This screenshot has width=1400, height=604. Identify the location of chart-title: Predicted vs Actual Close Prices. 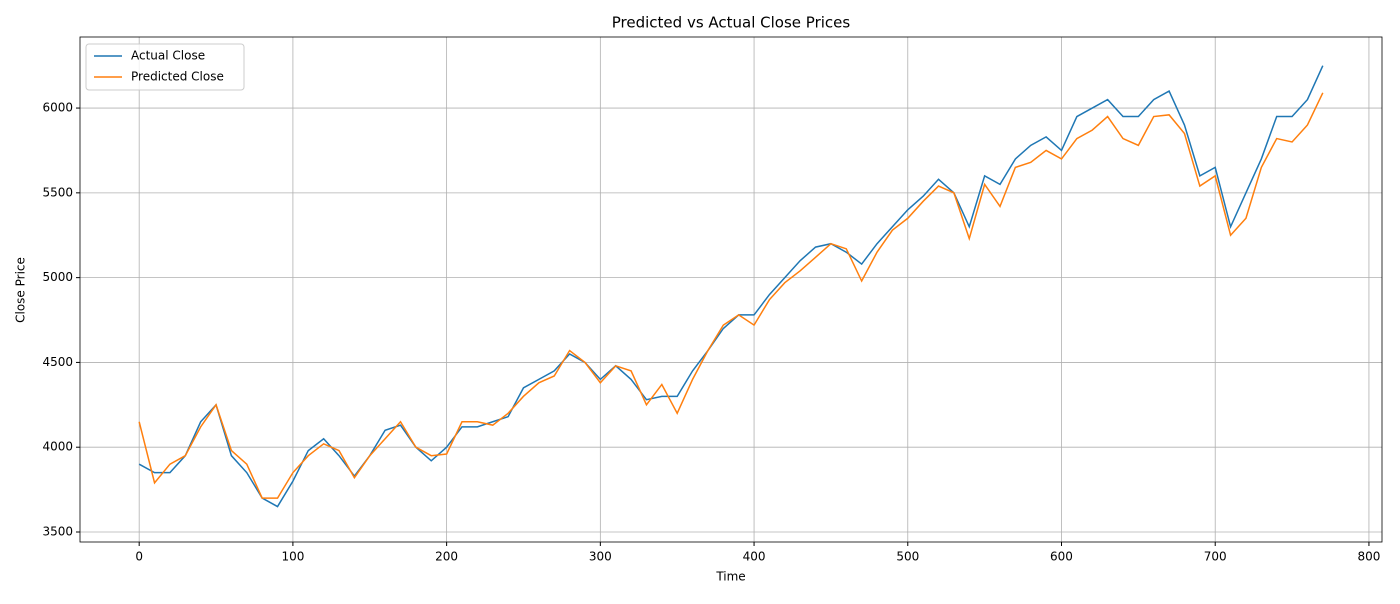
(731, 23).